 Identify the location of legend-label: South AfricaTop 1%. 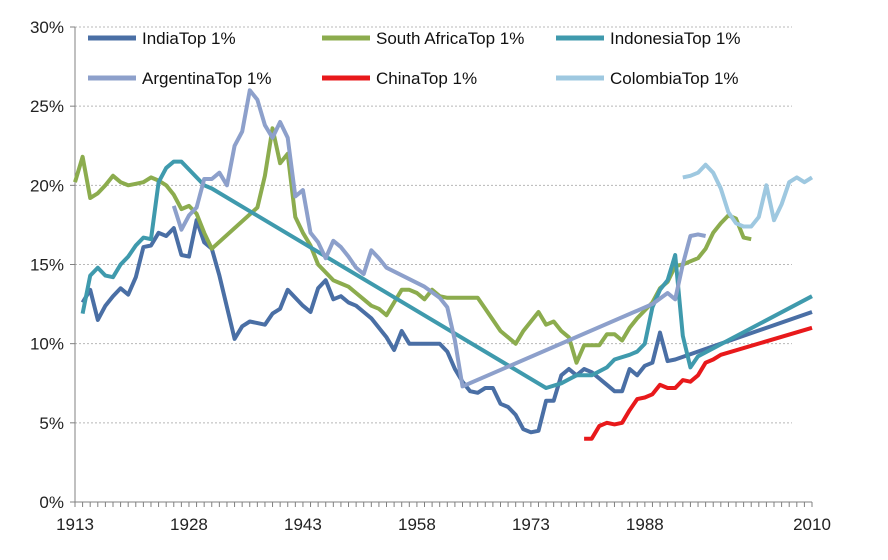
(450, 38).